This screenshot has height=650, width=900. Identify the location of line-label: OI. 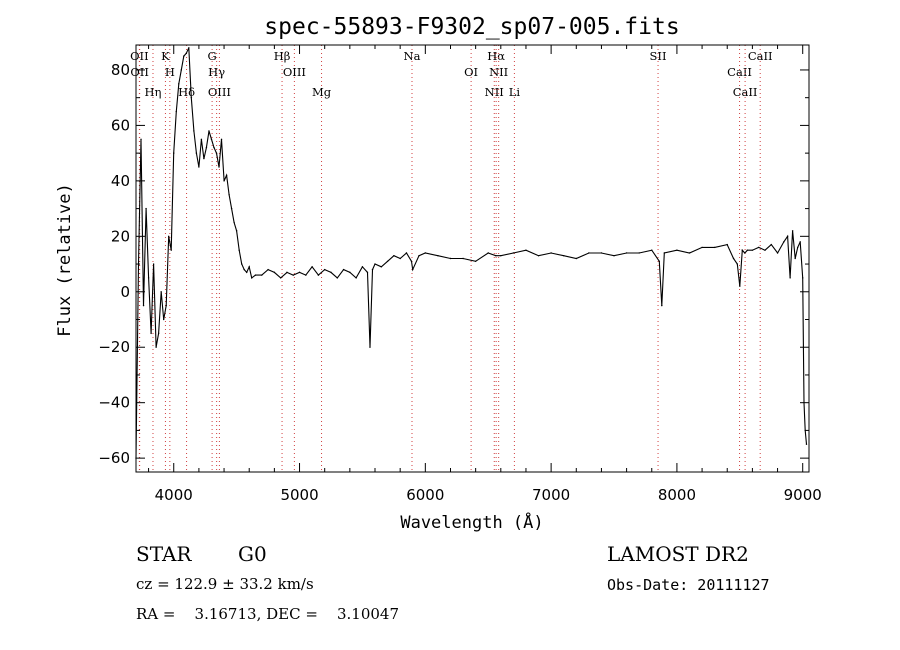
(471, 72).